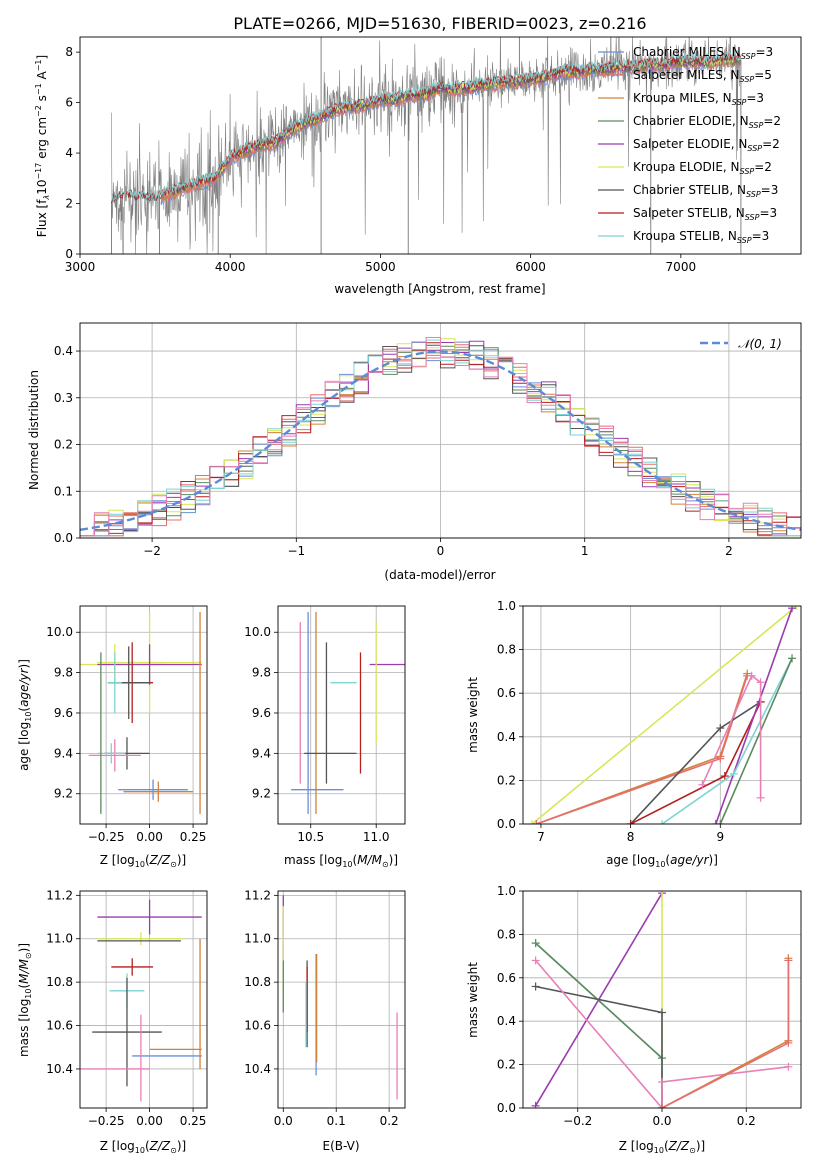 The height and width of the screenshot is (1170, 819). Describe the element at coordinates (506, 650) in the screenshot. I see `mwage-ytick-label: 0.8` at that location.